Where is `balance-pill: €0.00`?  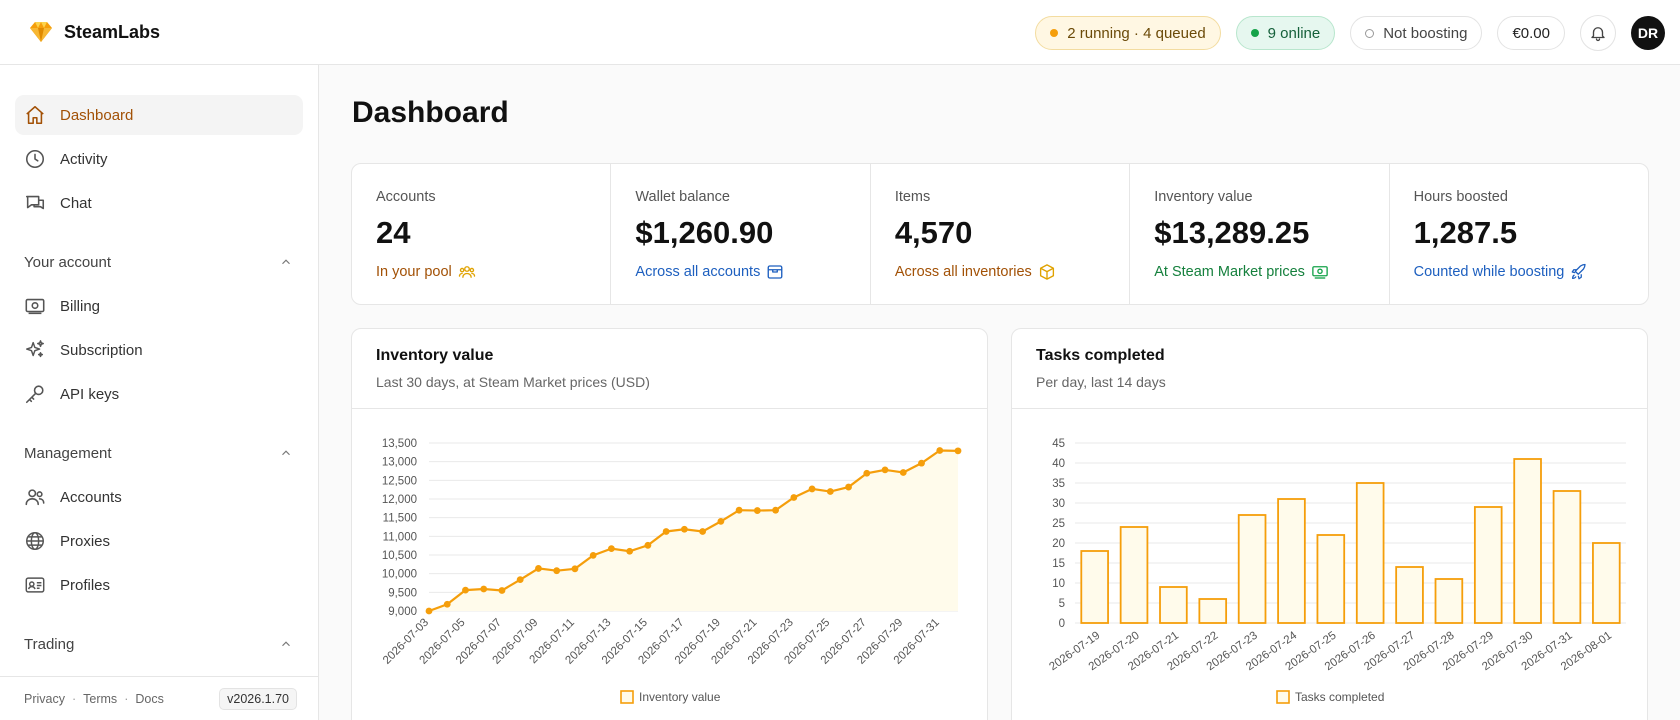 balance-pill: €0.00 is located at coordinates (1531, 33).